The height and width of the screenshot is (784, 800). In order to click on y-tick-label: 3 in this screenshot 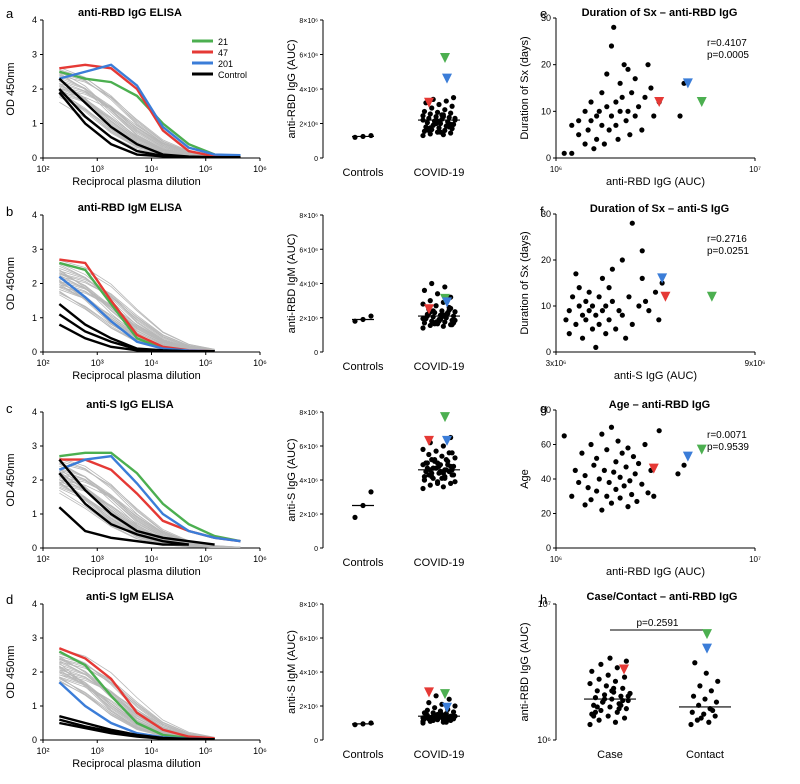, I will do `click(34, 638)`.